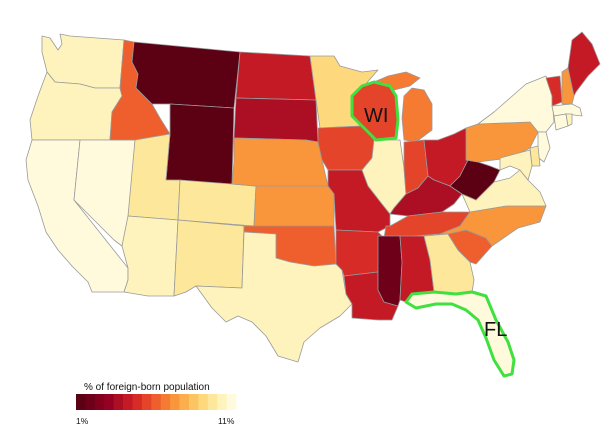  Describe the element at coordinates (276, 76) in the screenshot. I see `state-nd` at that location.